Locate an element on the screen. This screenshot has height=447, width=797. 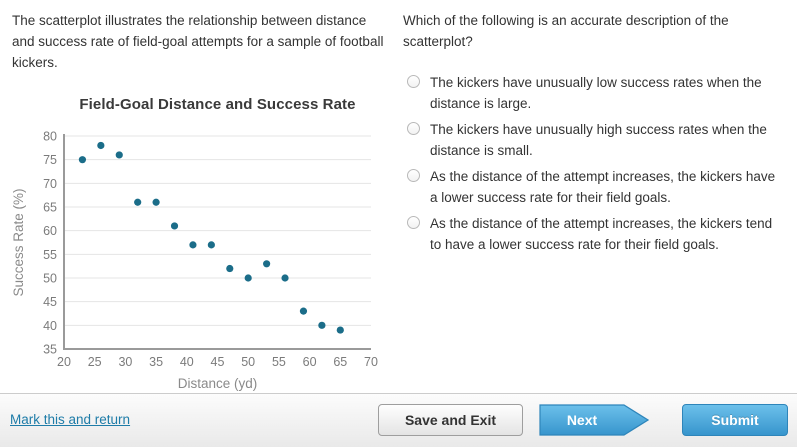
save-exit-button: Save and Exit is located at coordinates (450, 420).